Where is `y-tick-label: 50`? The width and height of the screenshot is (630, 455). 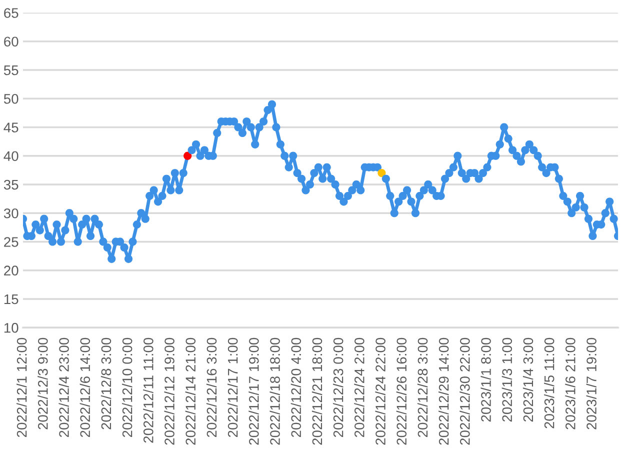 y-tick-label: 50 is located at coordinates (11, 99).